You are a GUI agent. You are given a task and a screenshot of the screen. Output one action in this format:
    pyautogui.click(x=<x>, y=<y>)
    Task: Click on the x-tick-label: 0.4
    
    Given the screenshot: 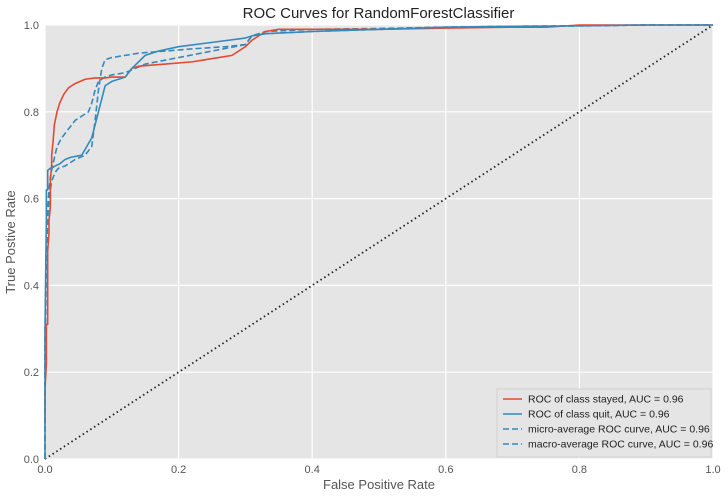 What is the action you would take?
    pyautogui.click(x=312, y=470)
    